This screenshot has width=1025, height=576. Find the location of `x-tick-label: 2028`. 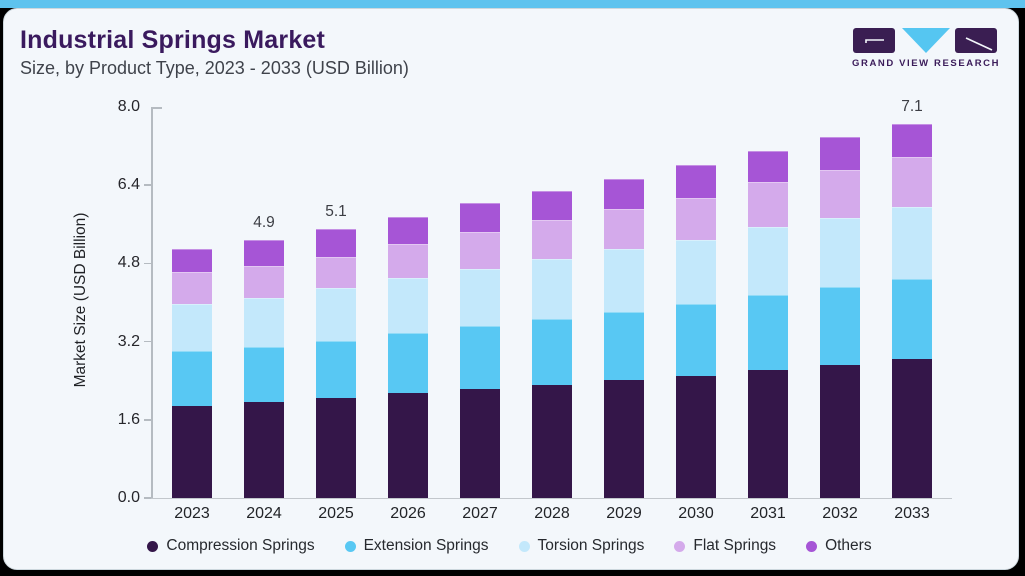

x-tick-label: 2028 is located at coordinates (552, 513).